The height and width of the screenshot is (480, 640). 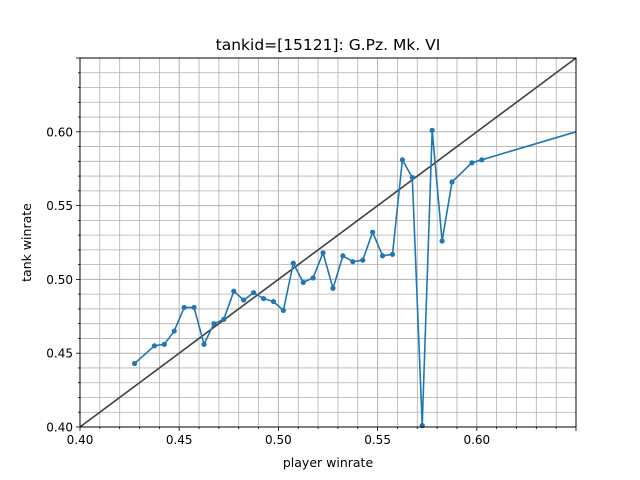 I want to click on y-tick-label: 0.40, so click(x=59, y=428).